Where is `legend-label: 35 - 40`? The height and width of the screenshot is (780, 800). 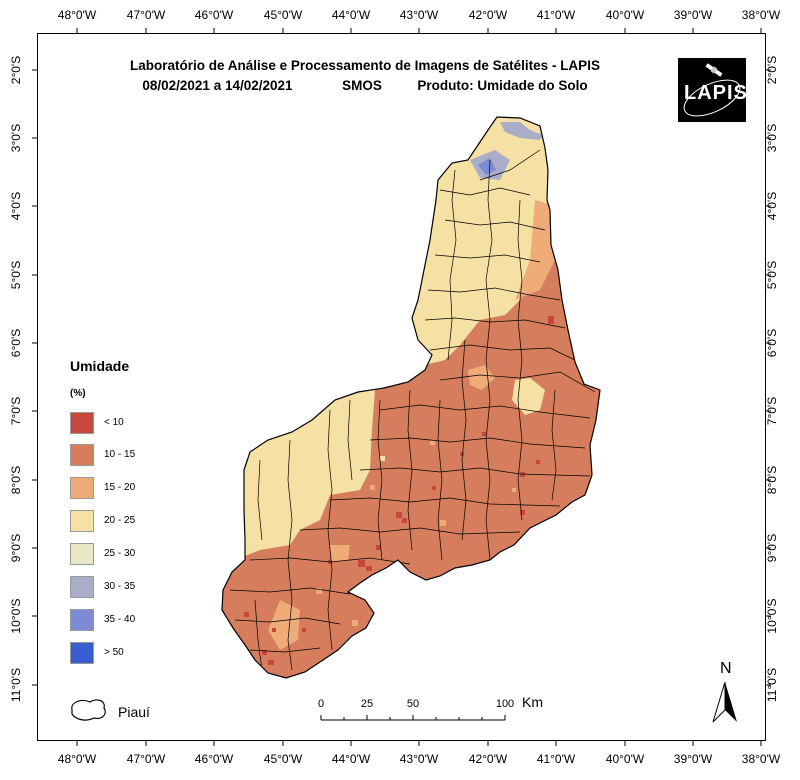 legend-label: 35 - 40 is located at coordinates (120, 619).